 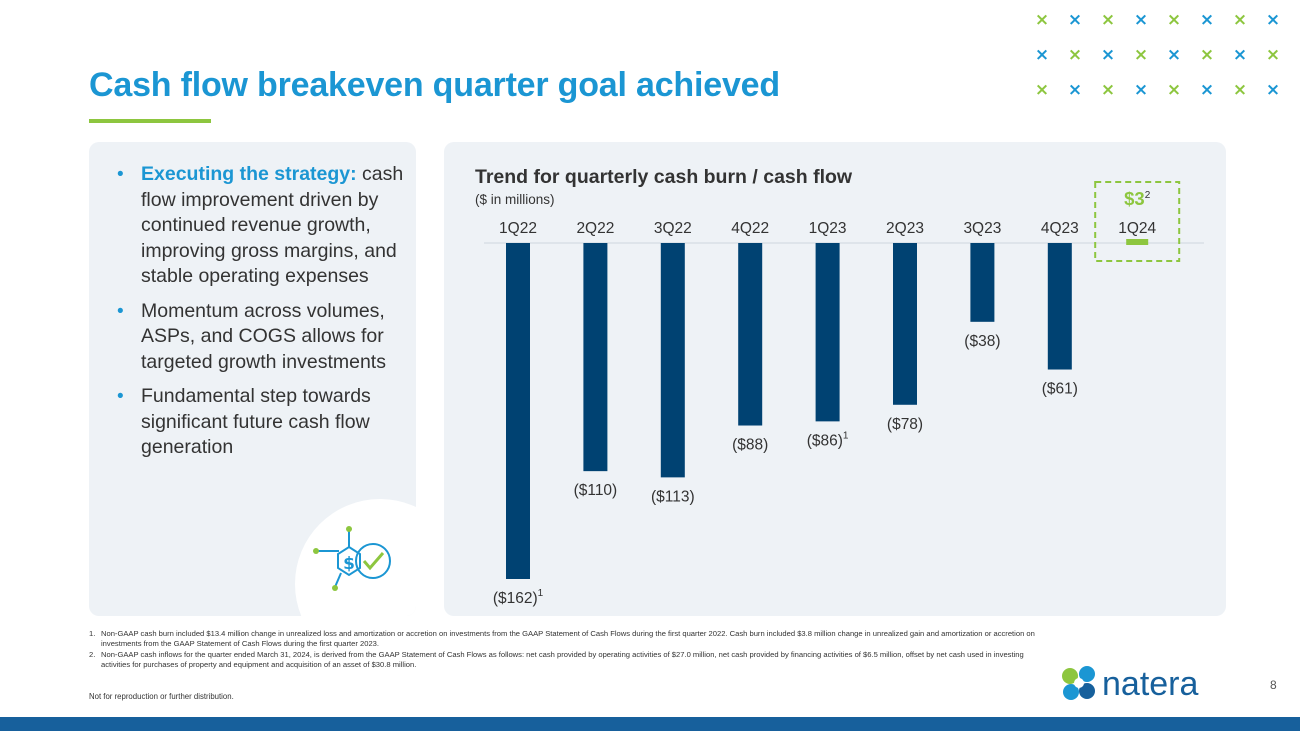 I want to click on category-label: 1Q22, so click(x=518, y=228).